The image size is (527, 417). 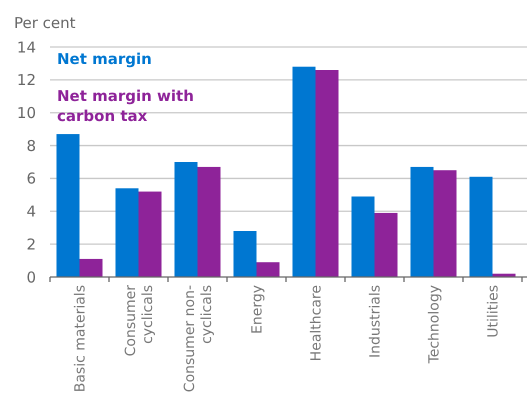 I want to click on text: Net margin, so click(x=104, y=59).